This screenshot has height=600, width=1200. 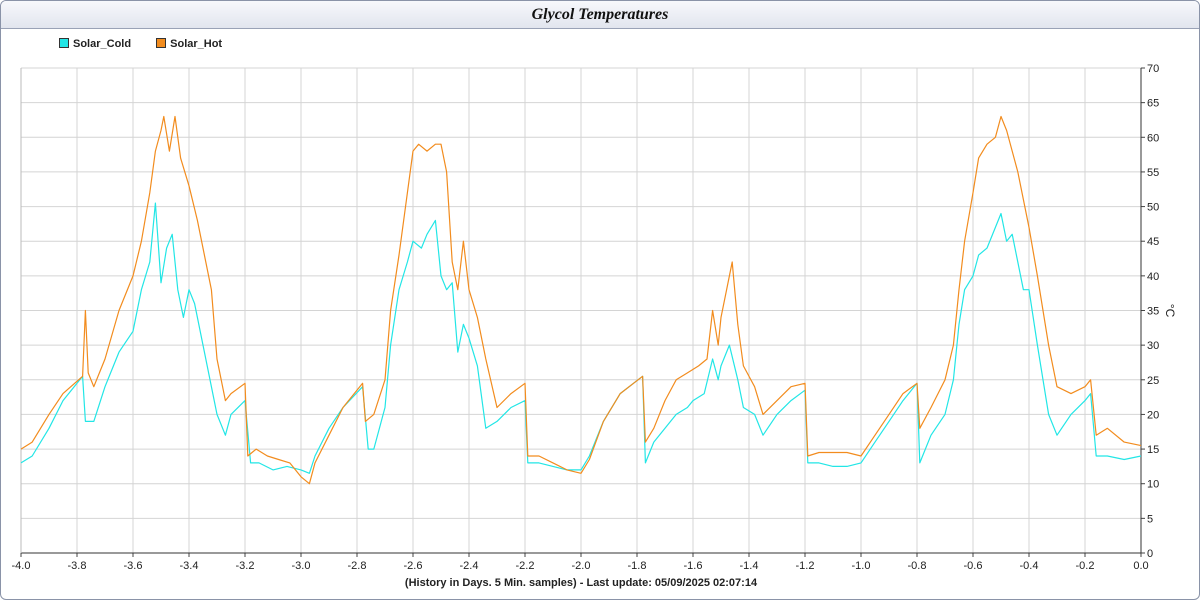 I want to click on x-tick-label: -2.2, so click(x=525, y=566).